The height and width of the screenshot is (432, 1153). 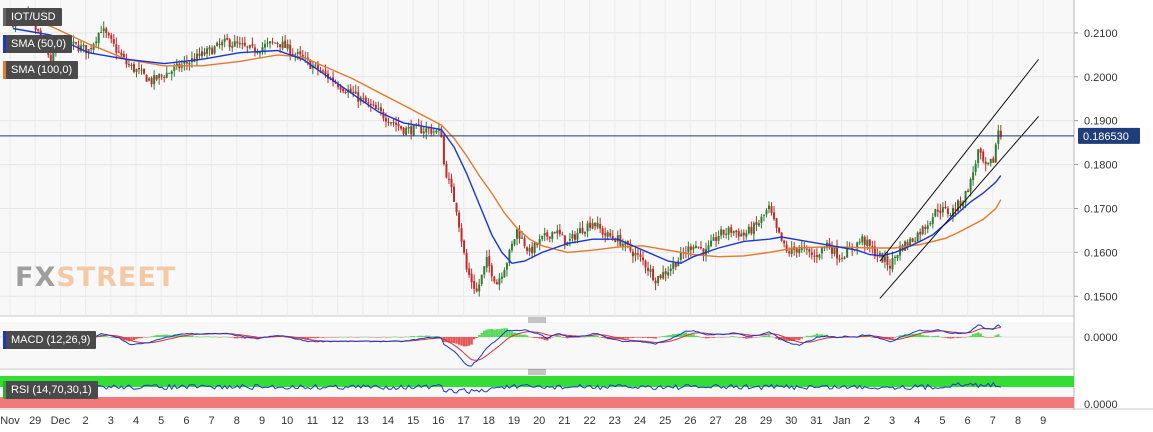 I want to click on x-tick-label: 29, so click(x=35, y=421).